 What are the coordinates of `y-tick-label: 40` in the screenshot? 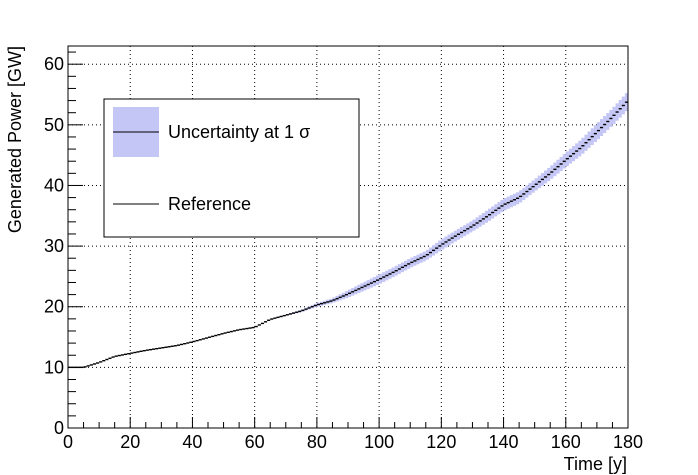 It's located at (54, 185).